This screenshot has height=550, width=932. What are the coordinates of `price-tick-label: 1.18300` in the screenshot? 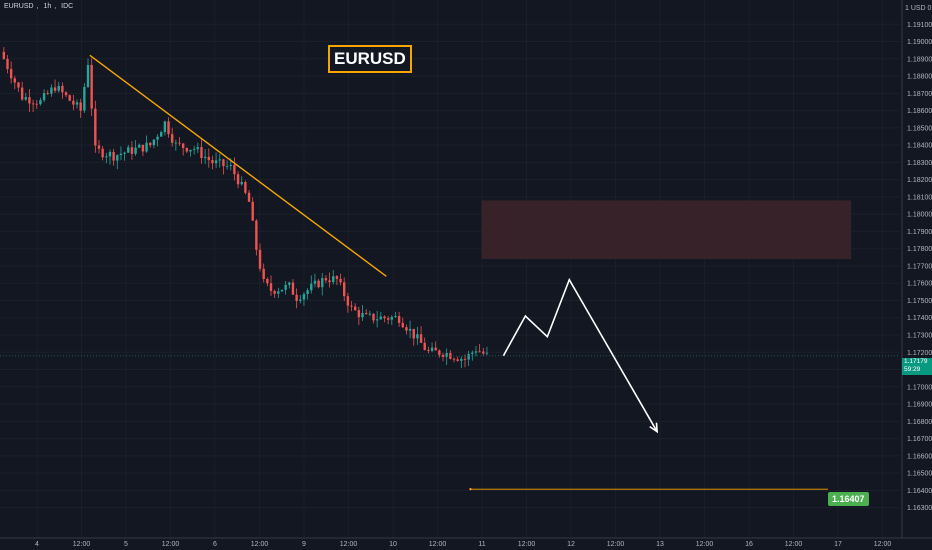 It's located at (919, 163).